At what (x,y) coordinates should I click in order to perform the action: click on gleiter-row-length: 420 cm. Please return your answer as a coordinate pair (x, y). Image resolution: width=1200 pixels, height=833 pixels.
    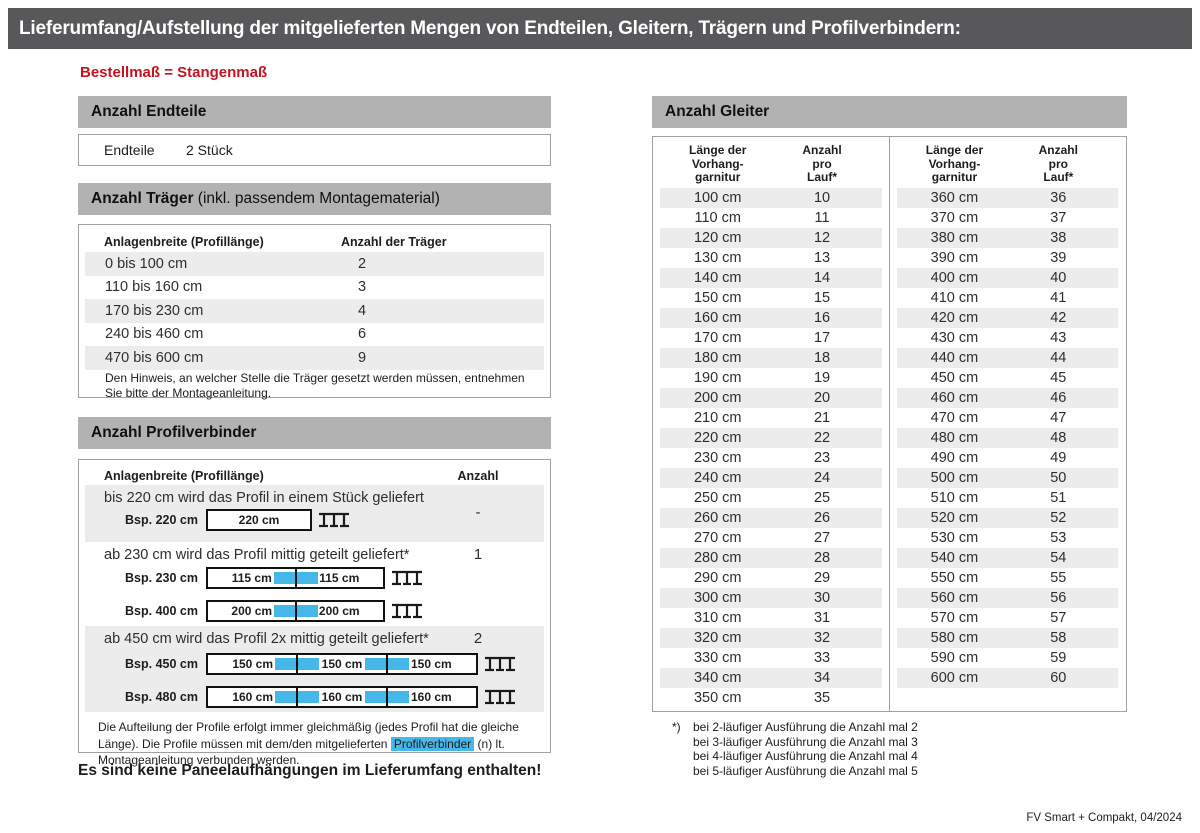
    Looking at the image, I should click on (954, 318).